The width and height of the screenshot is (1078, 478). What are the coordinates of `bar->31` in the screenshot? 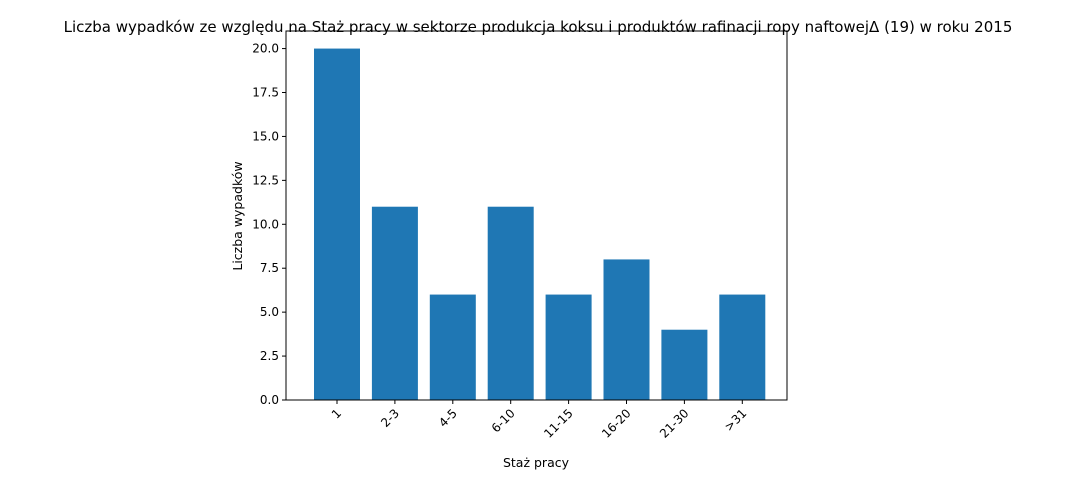 It's located at (742, 347).